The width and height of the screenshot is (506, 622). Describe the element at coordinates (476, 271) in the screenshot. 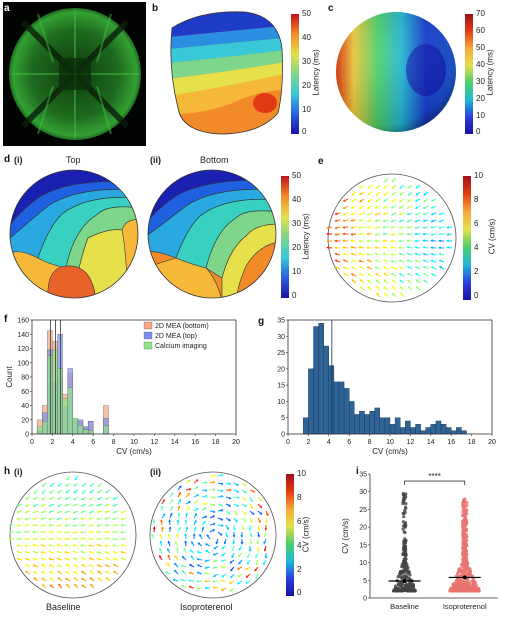

I see `colorbar-e-tick: 2` at that location.